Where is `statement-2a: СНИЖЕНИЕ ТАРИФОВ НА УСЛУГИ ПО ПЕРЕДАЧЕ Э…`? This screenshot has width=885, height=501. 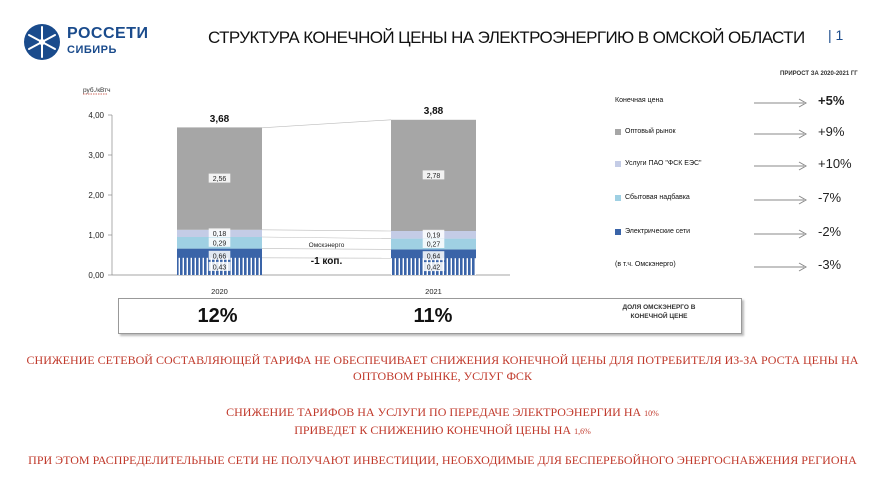
statement-2a: СНИЖЕНИЕ ТАРИФОВ НА УСЛУГИ ПО ПЕРЕДАЧЕ Э… is located at coordinates (435, 412).